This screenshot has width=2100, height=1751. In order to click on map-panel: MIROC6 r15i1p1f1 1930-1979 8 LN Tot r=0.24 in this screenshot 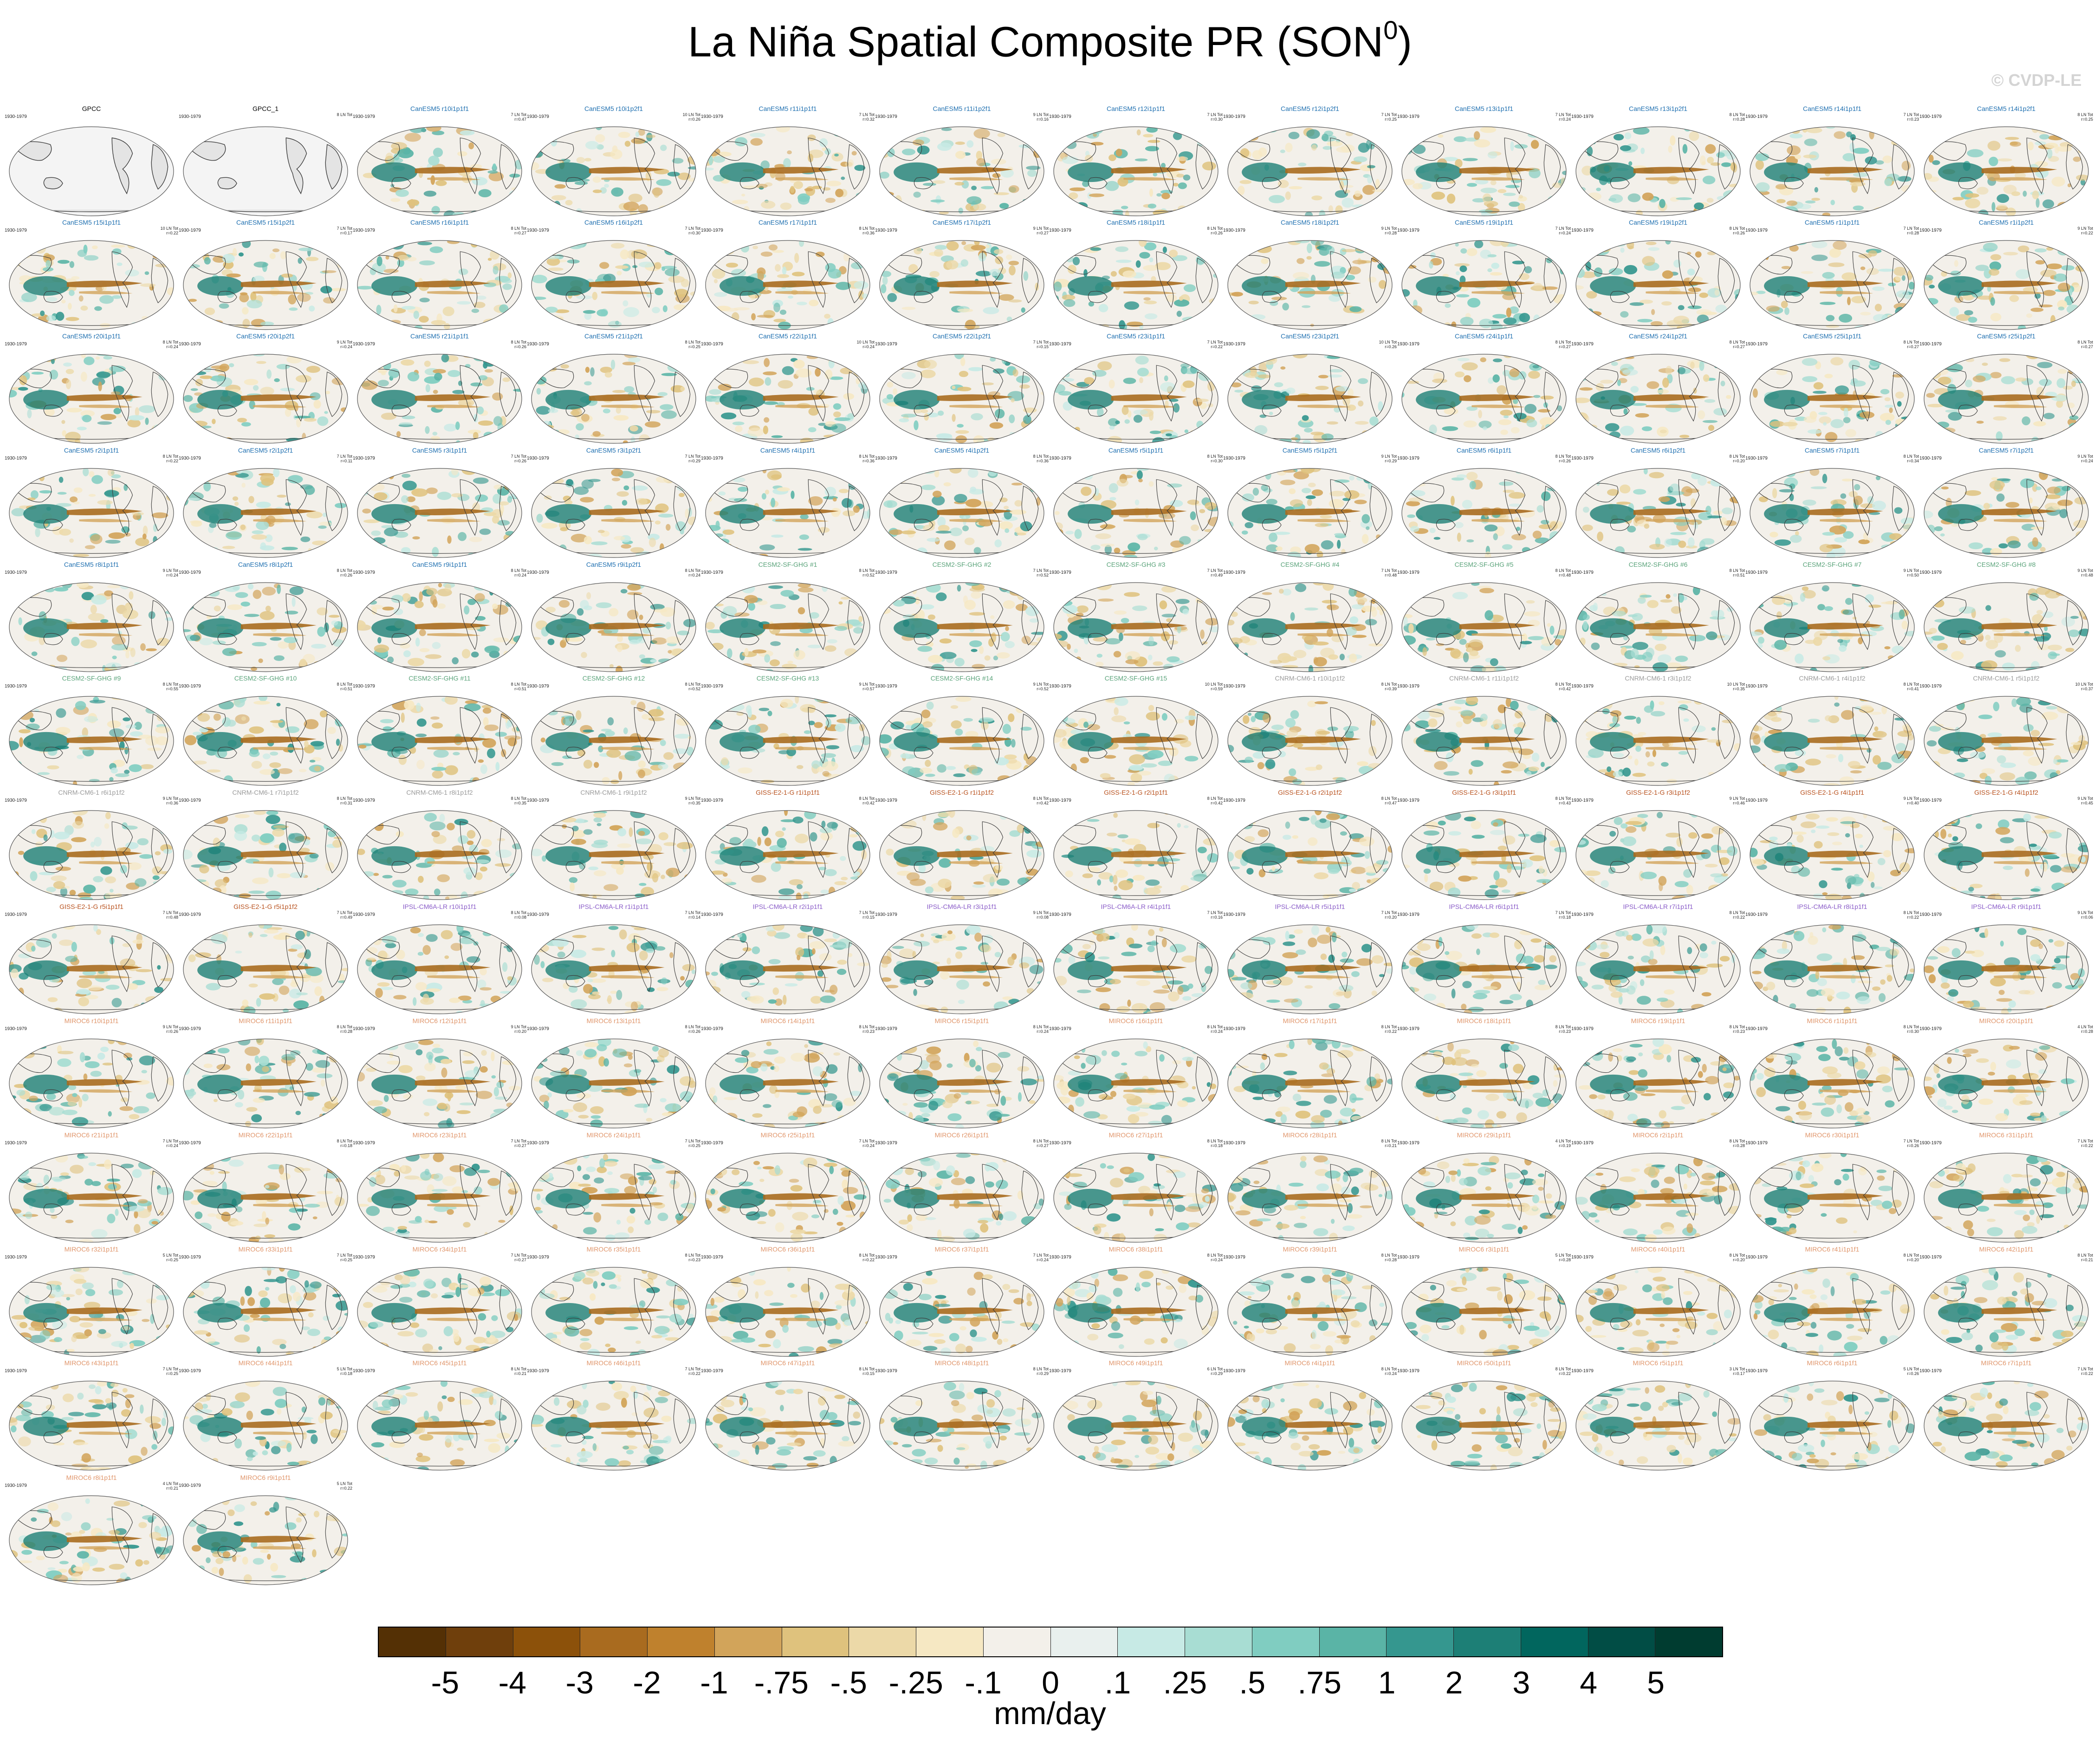, I will do `click(962, 1074)`.